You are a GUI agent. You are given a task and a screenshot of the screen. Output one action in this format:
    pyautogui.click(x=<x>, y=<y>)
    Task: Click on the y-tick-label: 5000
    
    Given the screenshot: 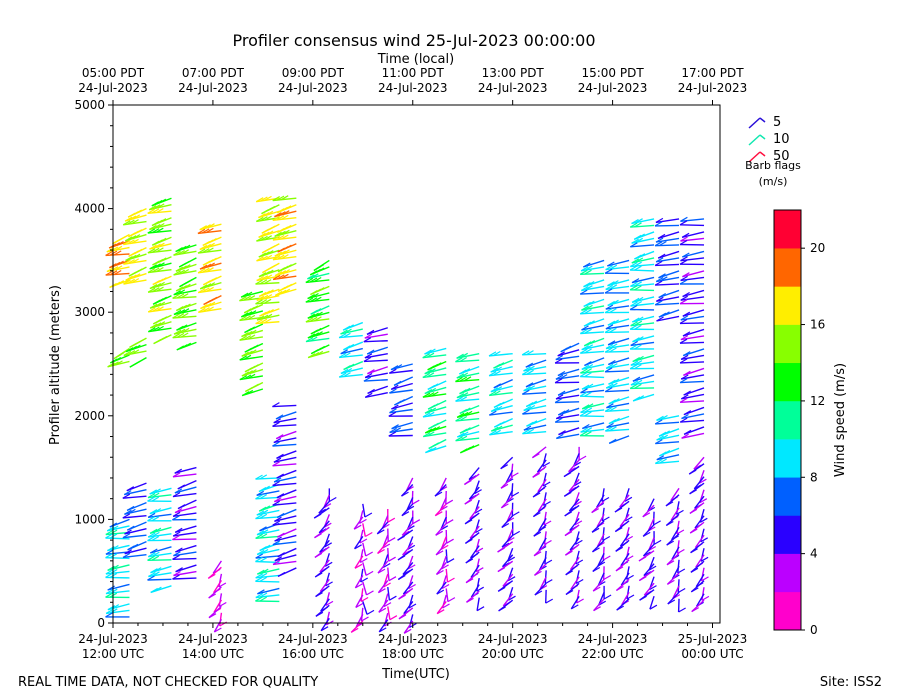 What is the action you would take?
    pyautogui.click(x=89, y=105)
    